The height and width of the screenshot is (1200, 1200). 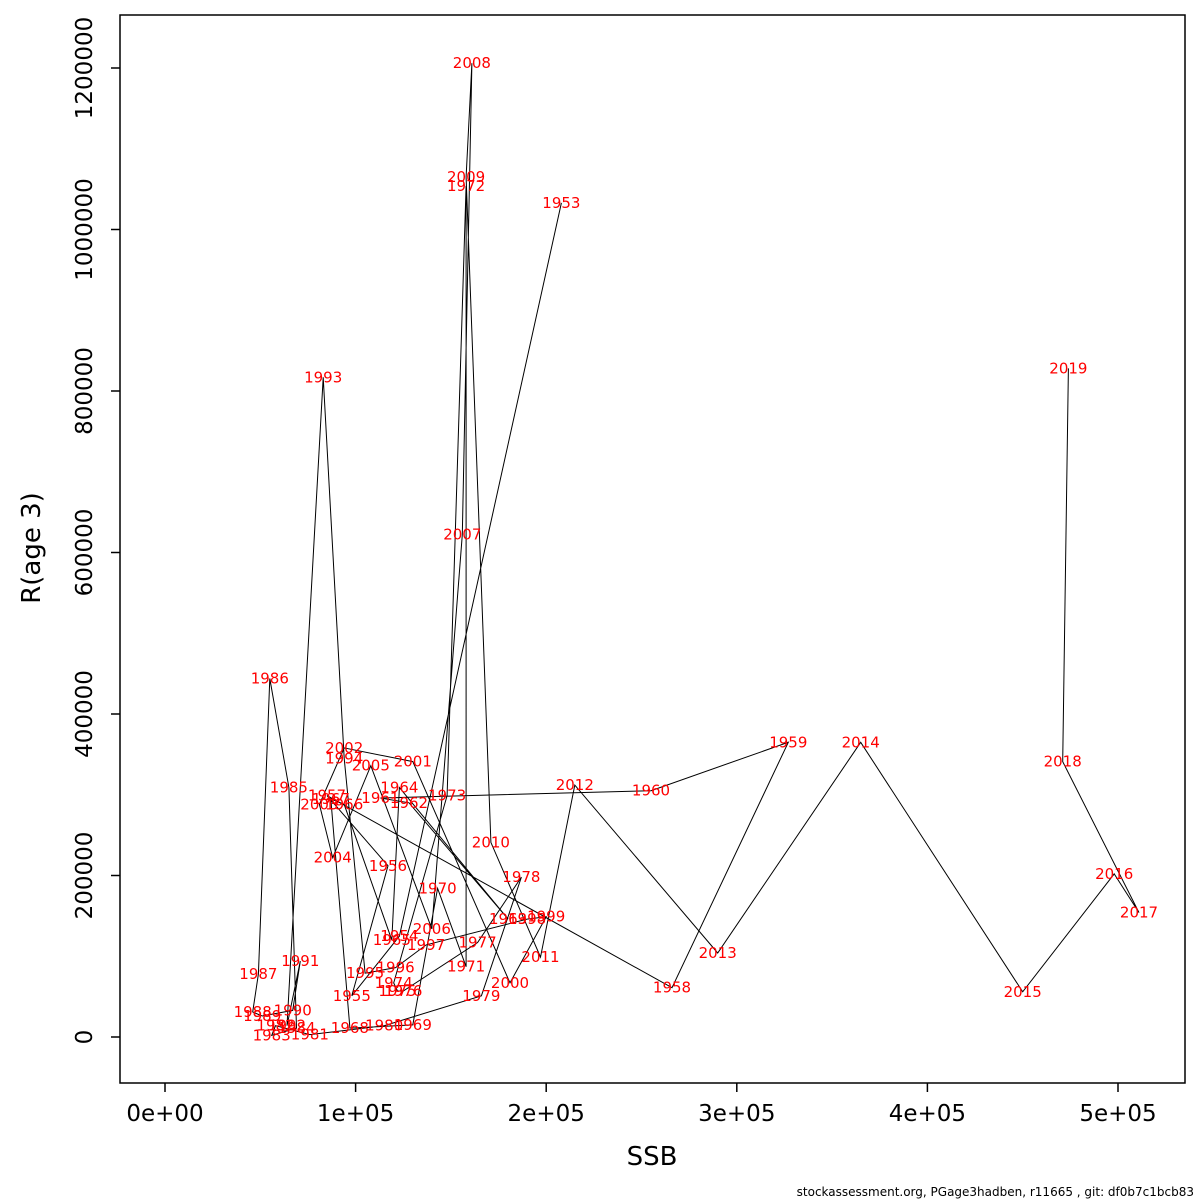 What do you see at coordinates (164, 1114) in the screenshot?
I see `x-tick-label: 0e+00` at bounding box center [164, 1114].